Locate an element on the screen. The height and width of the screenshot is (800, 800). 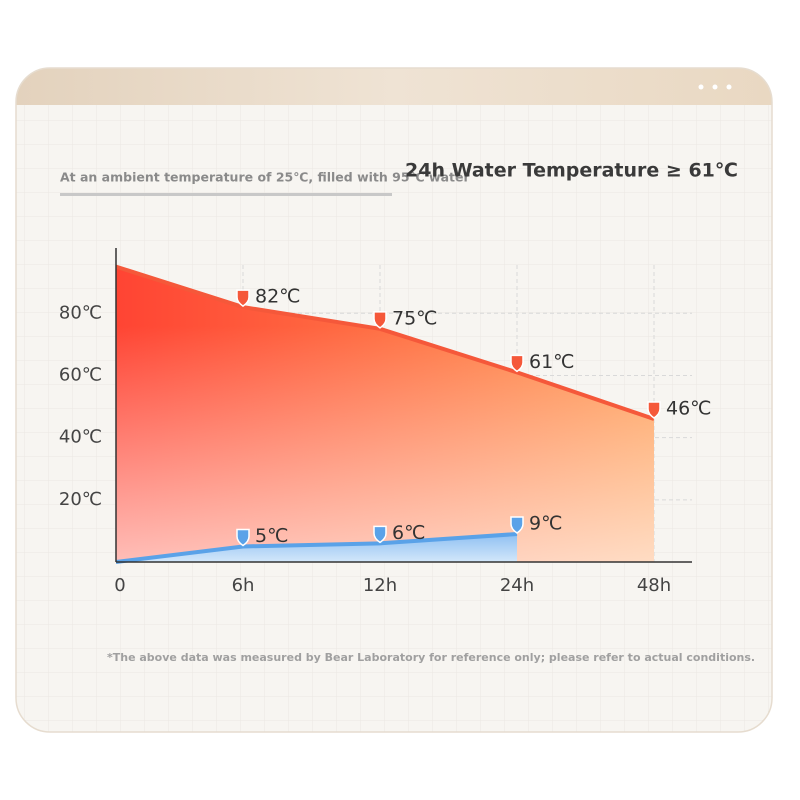
y-tick-label: 80℃ is located at coordinates (80, 312).